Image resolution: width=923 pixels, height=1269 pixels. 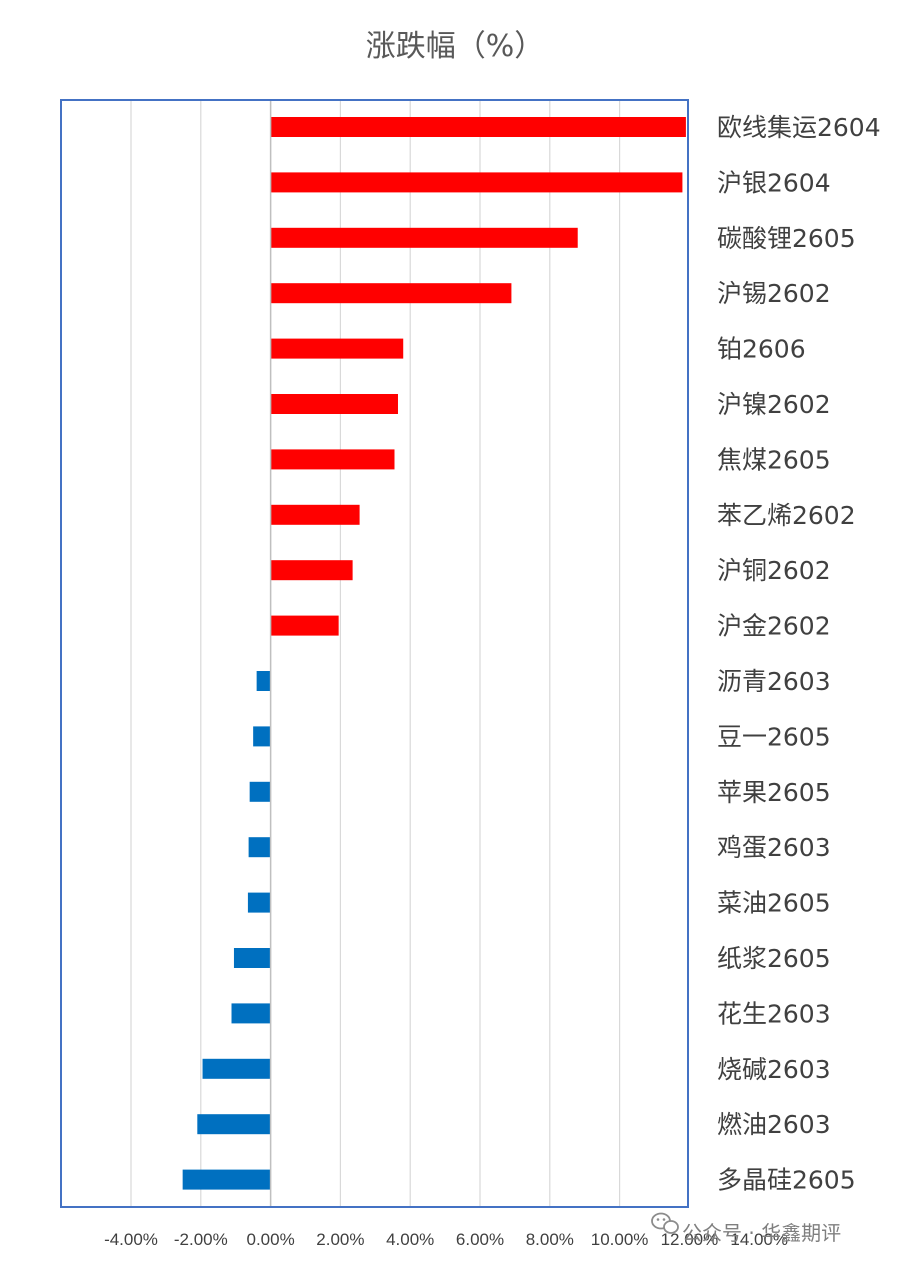 What do you see at coordinates (620, 1239) in the screenshot?
I see `x-tick-label: 10.00%` at bounding box center [620, 1239].